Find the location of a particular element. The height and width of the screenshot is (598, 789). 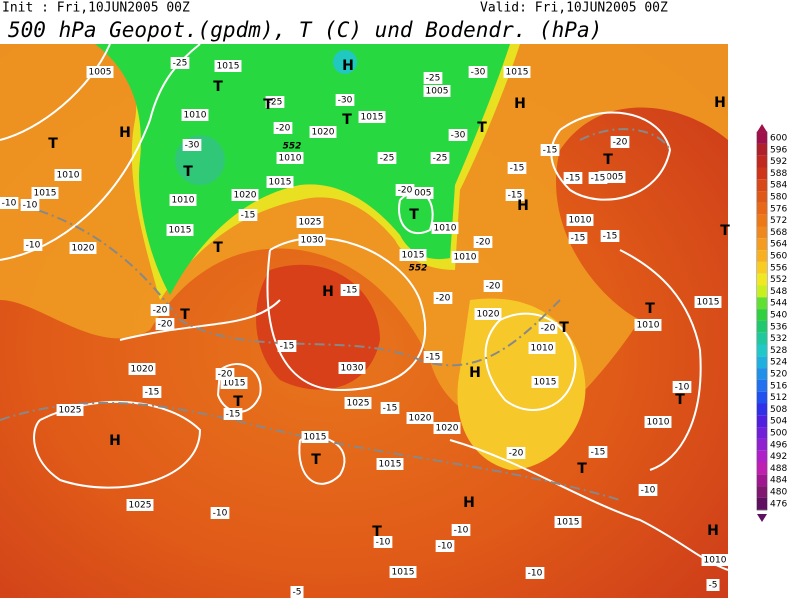

colorbar-label: 488 is located at coordinates (778, 469).